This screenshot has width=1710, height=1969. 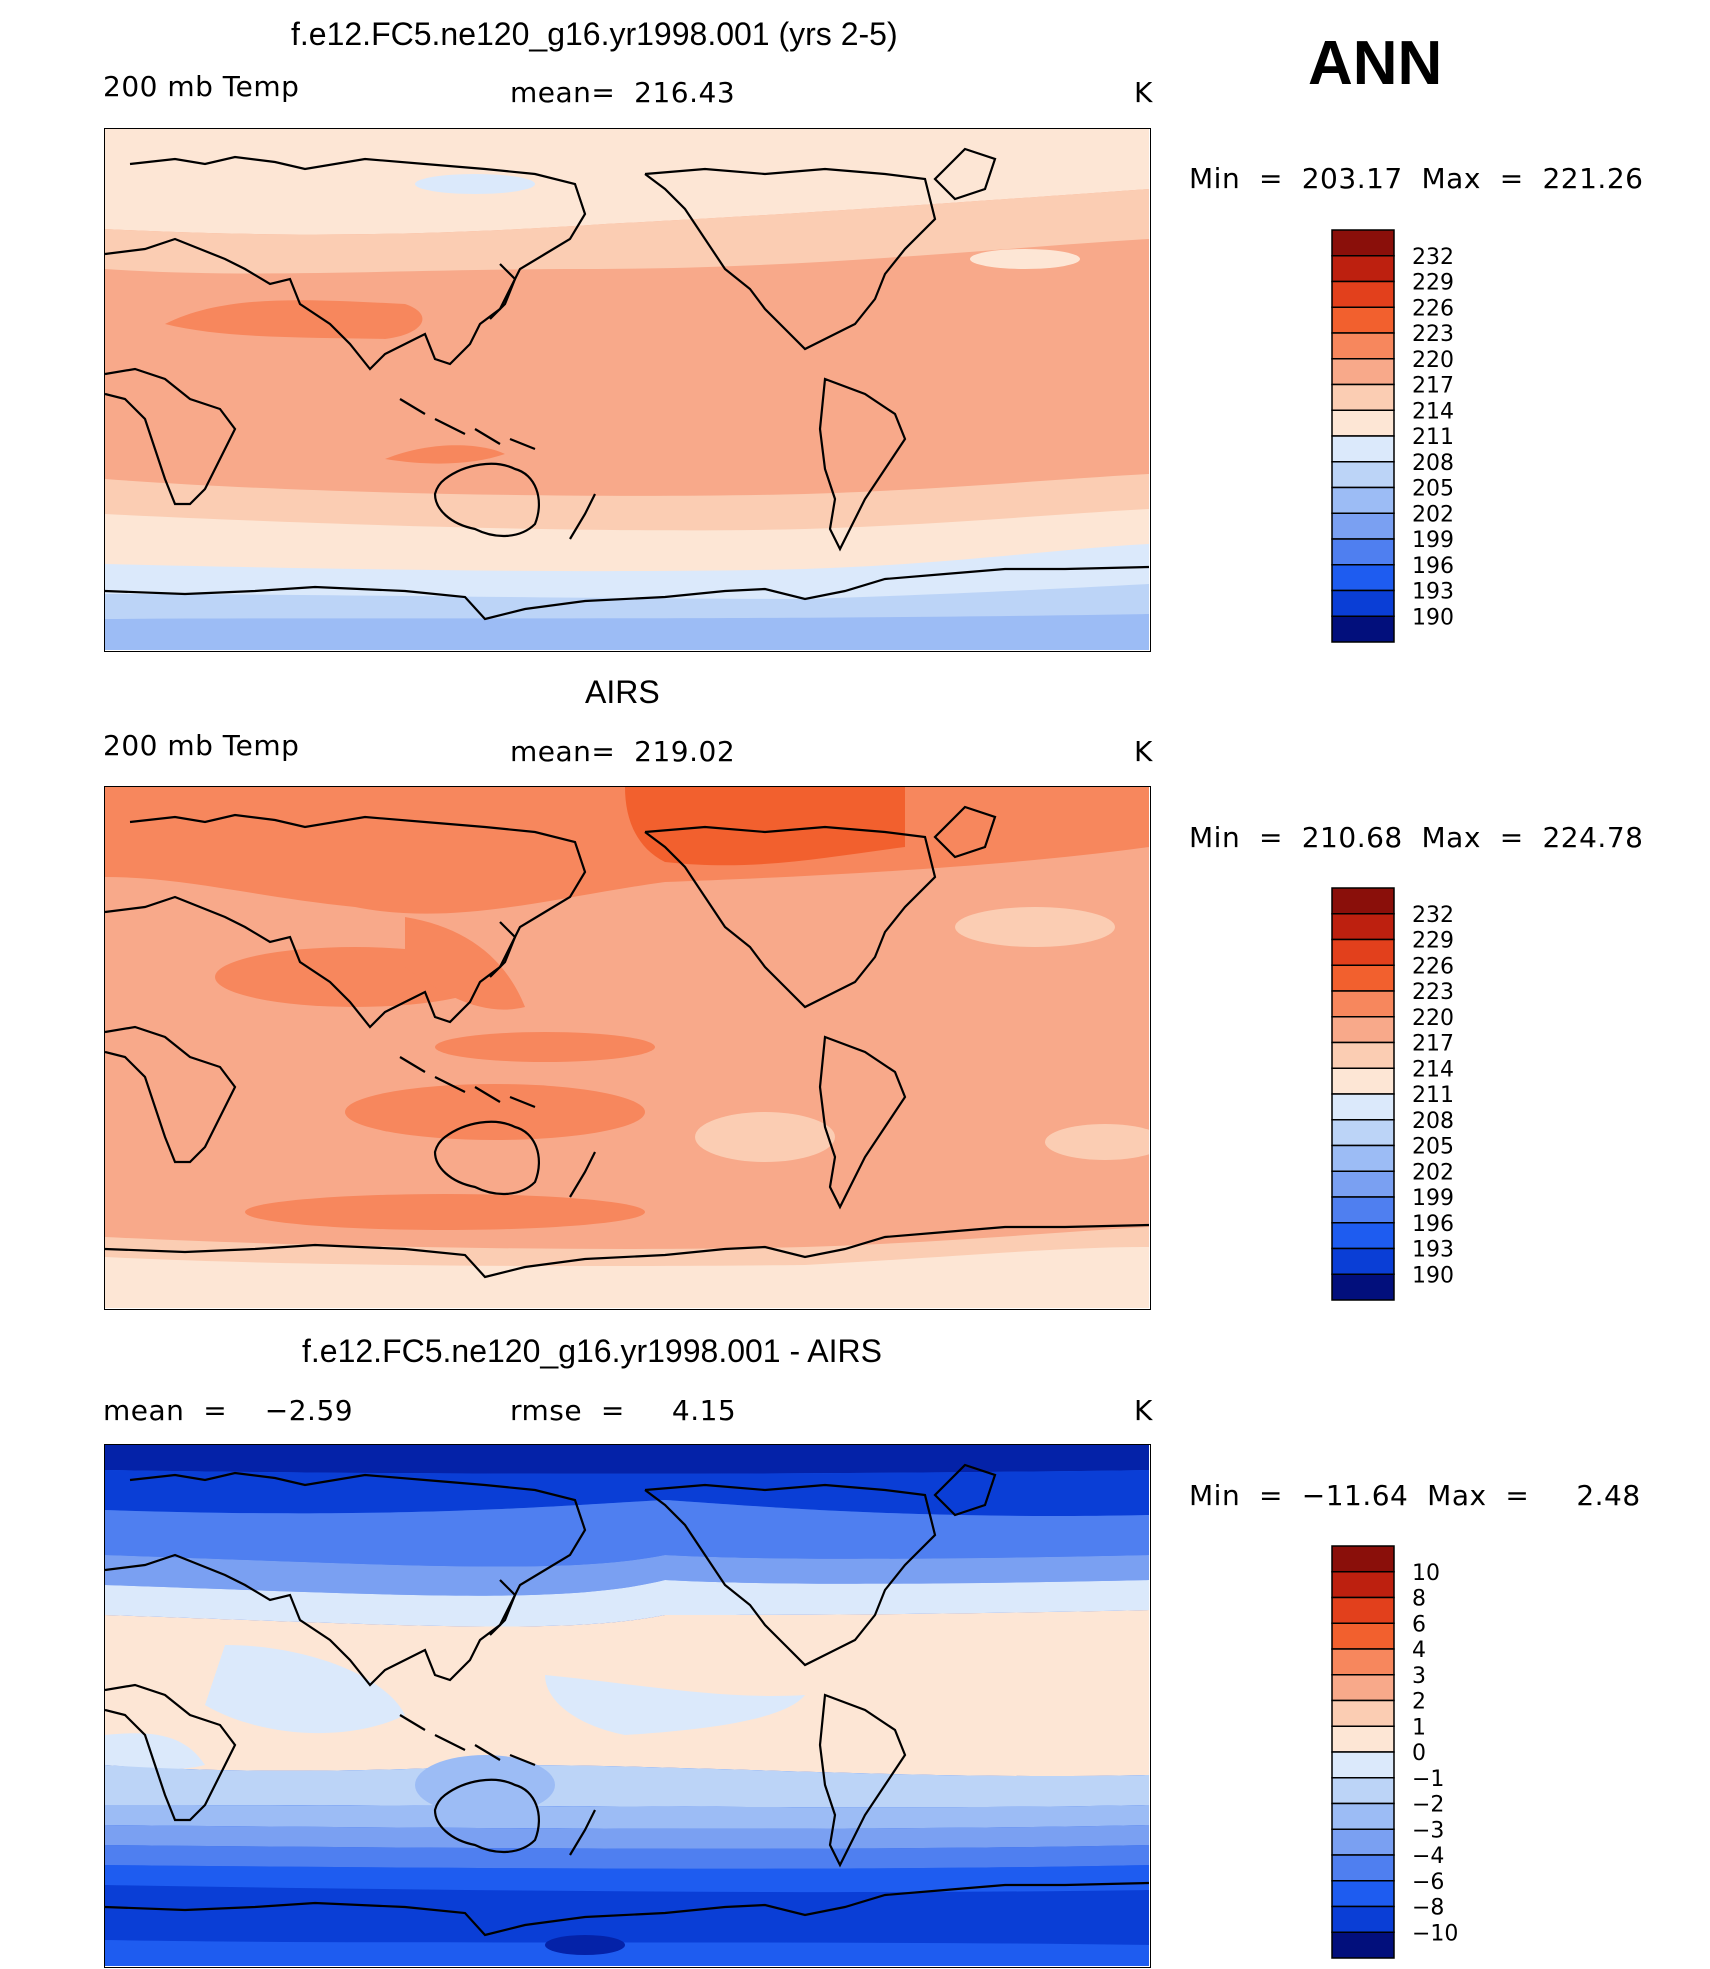 What do you see at coordinates (1433, 1224) in the screenshot?
I see `colorbar-tick-label: 196` at bounding box center [1433, 1224].